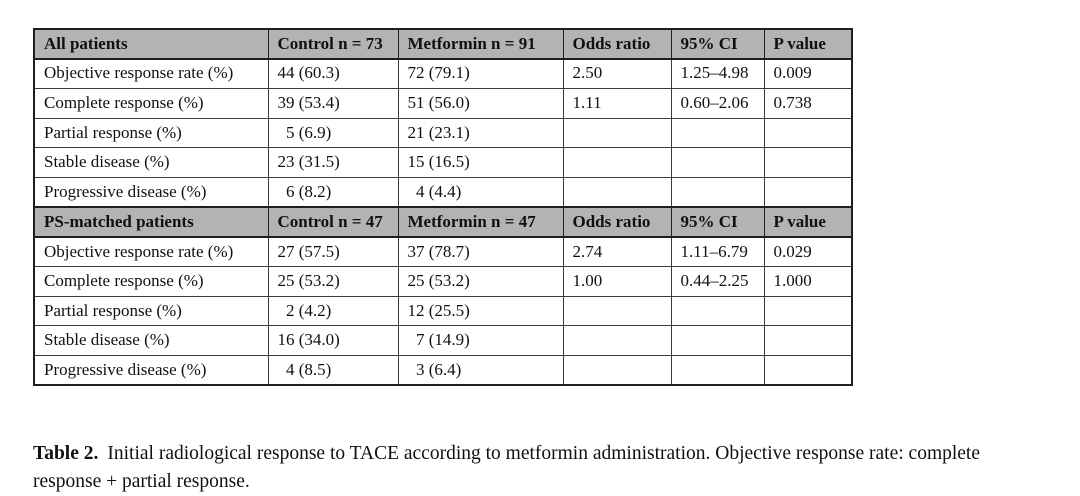 The height and width of the screenshot is (496, 1080). I want to click on cell-value: 44 (60.3), so click(333, 73).